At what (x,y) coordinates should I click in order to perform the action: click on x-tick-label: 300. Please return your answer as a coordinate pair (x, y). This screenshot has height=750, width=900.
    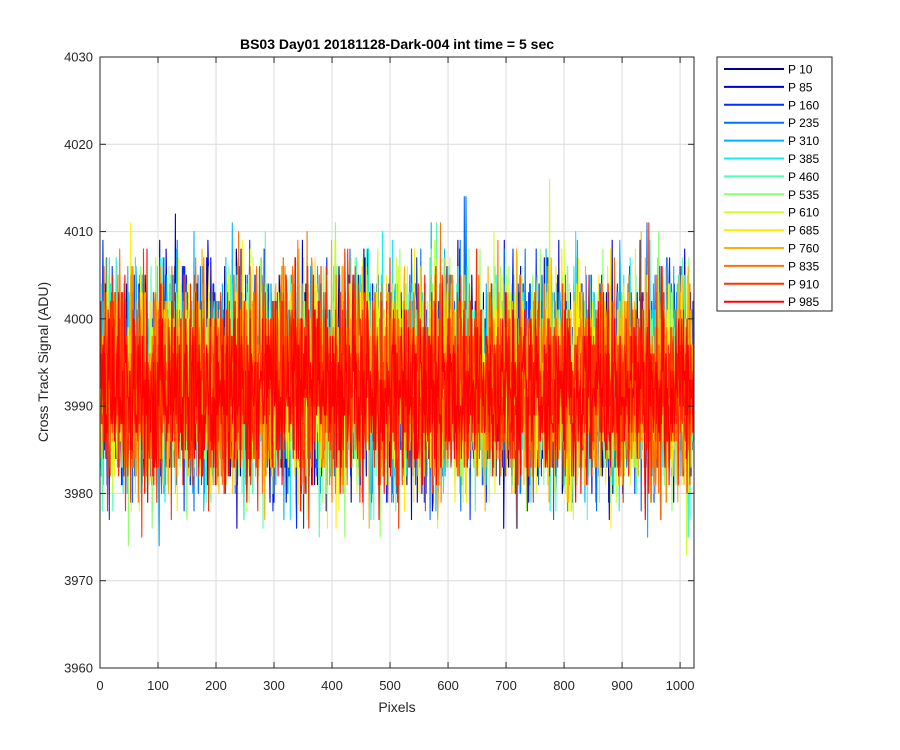
    Looking at the image, I should click on (274, 685).